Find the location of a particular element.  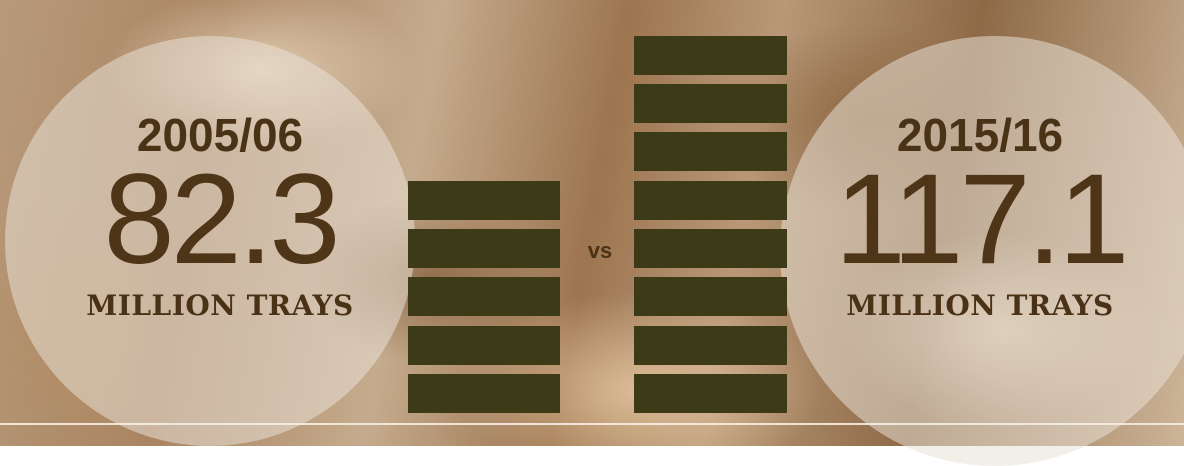

tray-stack-2005 is located at coordinates (484, 296).